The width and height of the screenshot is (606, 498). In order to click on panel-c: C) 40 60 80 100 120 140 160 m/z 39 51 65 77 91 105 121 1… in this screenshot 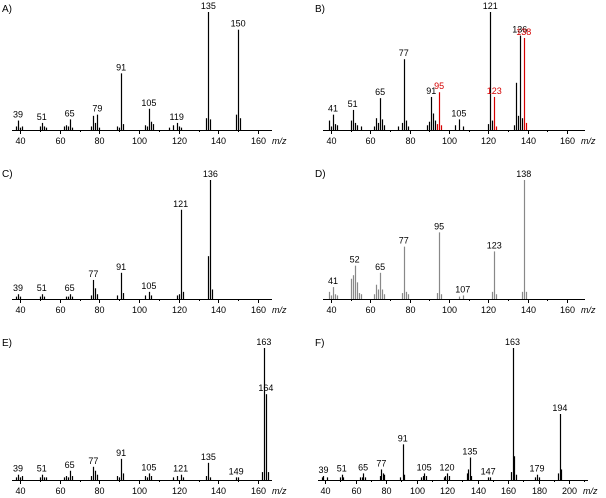, I will do `click(144, 242)`.